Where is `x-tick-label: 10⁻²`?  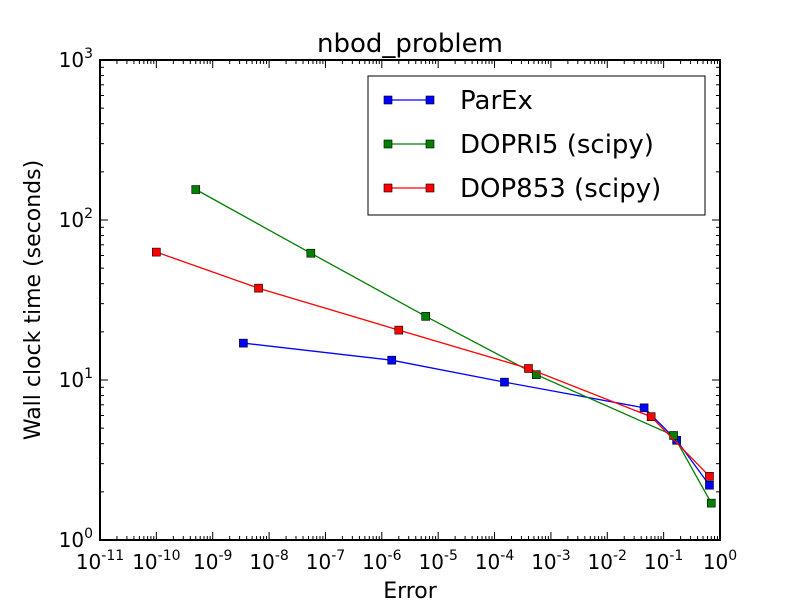 x-tick-label: 10⁻² is located at coordinates (607, 561).